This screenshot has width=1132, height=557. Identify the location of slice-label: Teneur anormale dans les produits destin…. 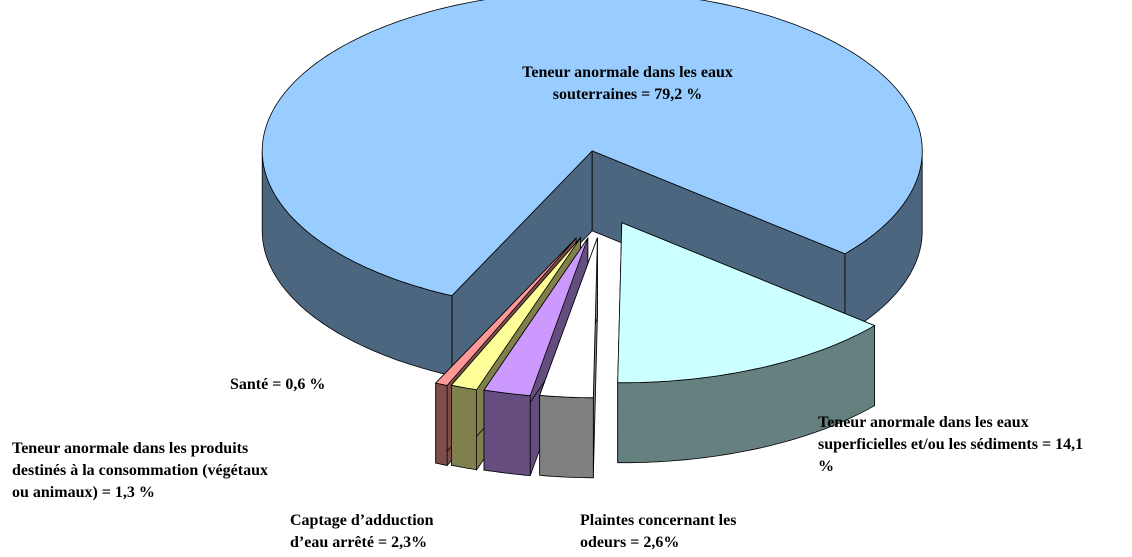
(140, 470).